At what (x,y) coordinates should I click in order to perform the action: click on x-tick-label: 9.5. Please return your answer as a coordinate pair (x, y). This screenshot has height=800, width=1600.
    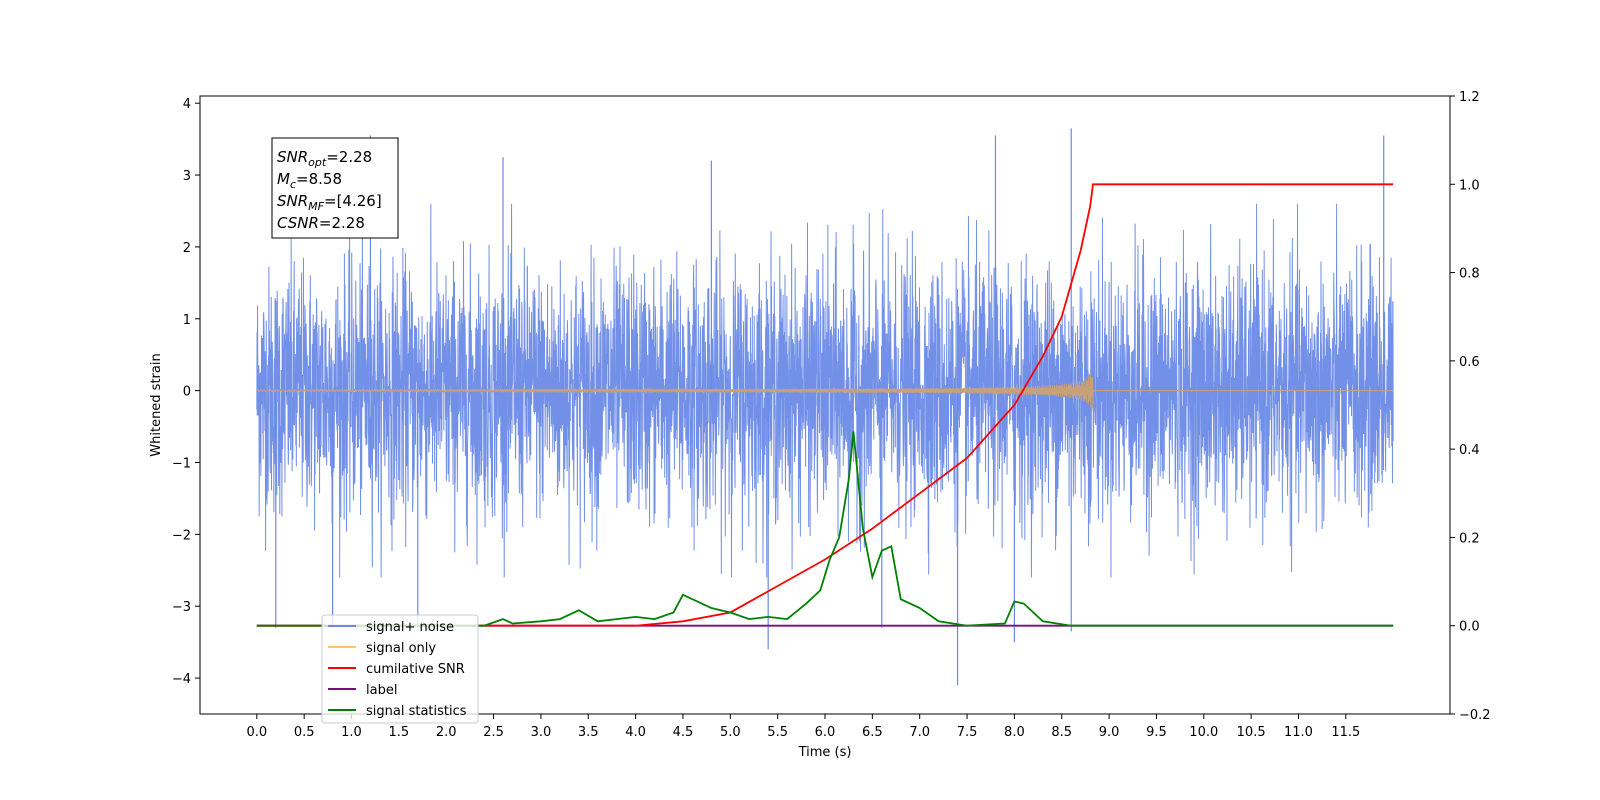
    Looking at the image, I should click on (1156, 732).